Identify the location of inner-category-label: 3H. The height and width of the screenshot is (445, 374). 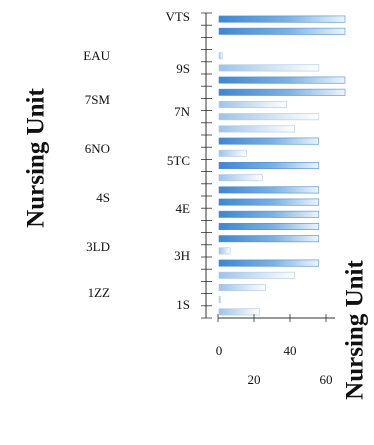
(182, 255).